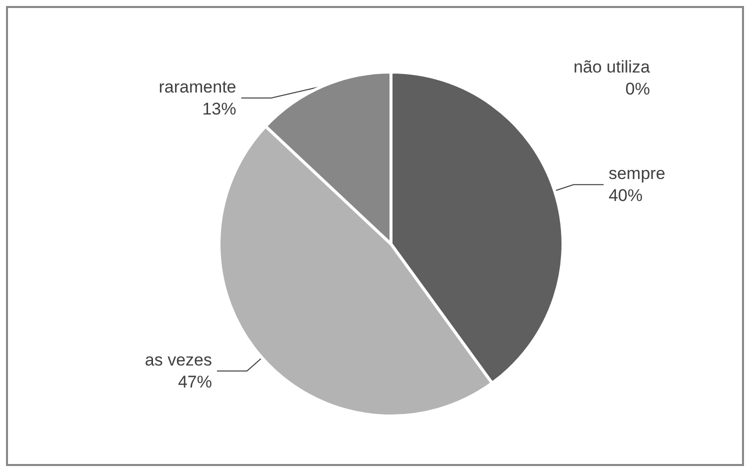 The width and height of the screenshot is (754, 475). I want to click on data-label: 47%, so click(195, 382).